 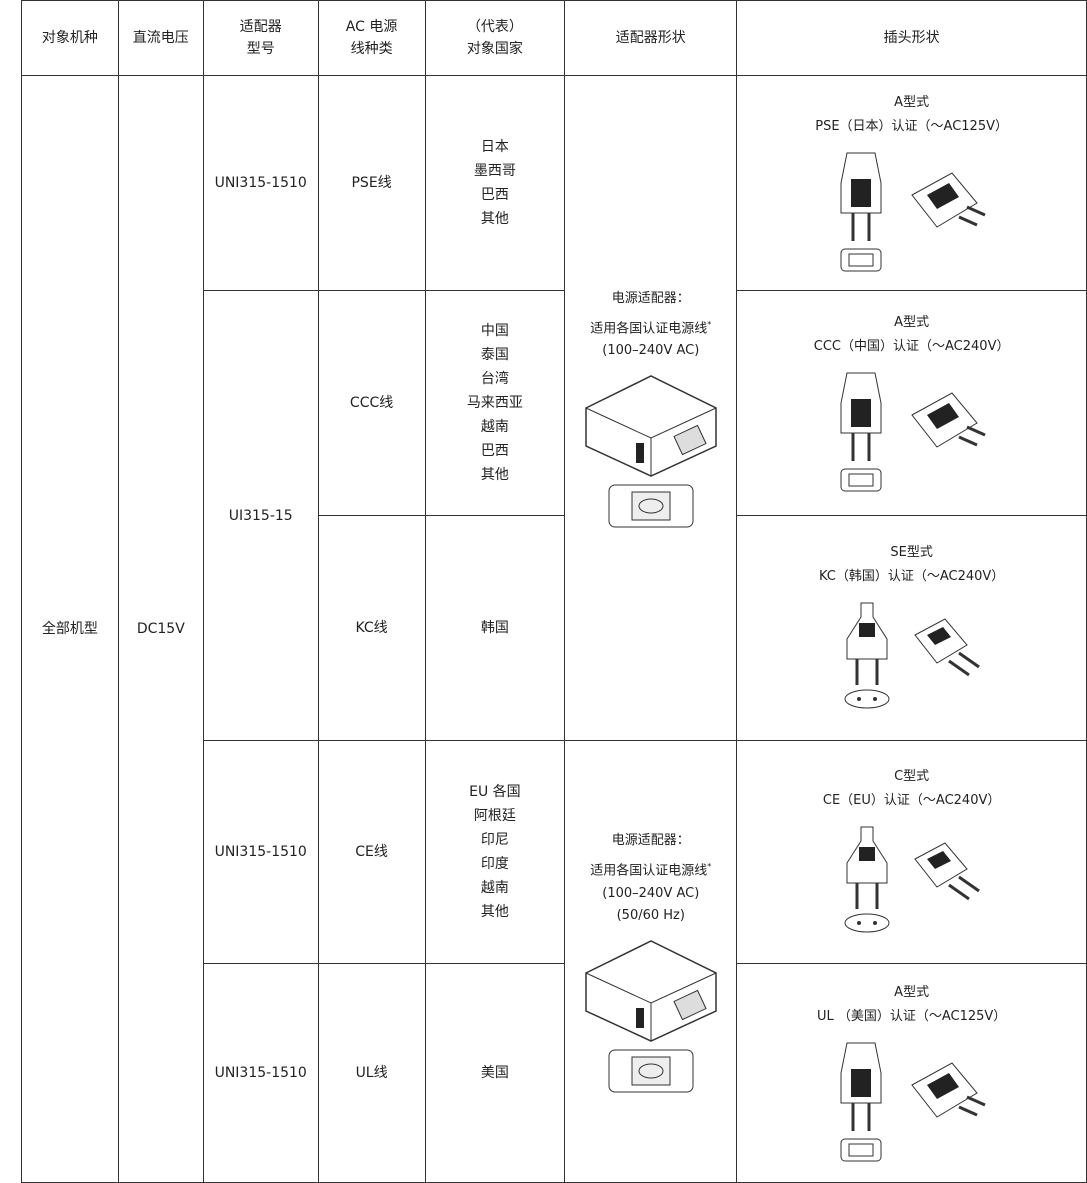 What do you see at coordinates (495, 38) in the screenshot?
I see `header-cell: （代表） 对象国家` at bounding box center [495, 38].